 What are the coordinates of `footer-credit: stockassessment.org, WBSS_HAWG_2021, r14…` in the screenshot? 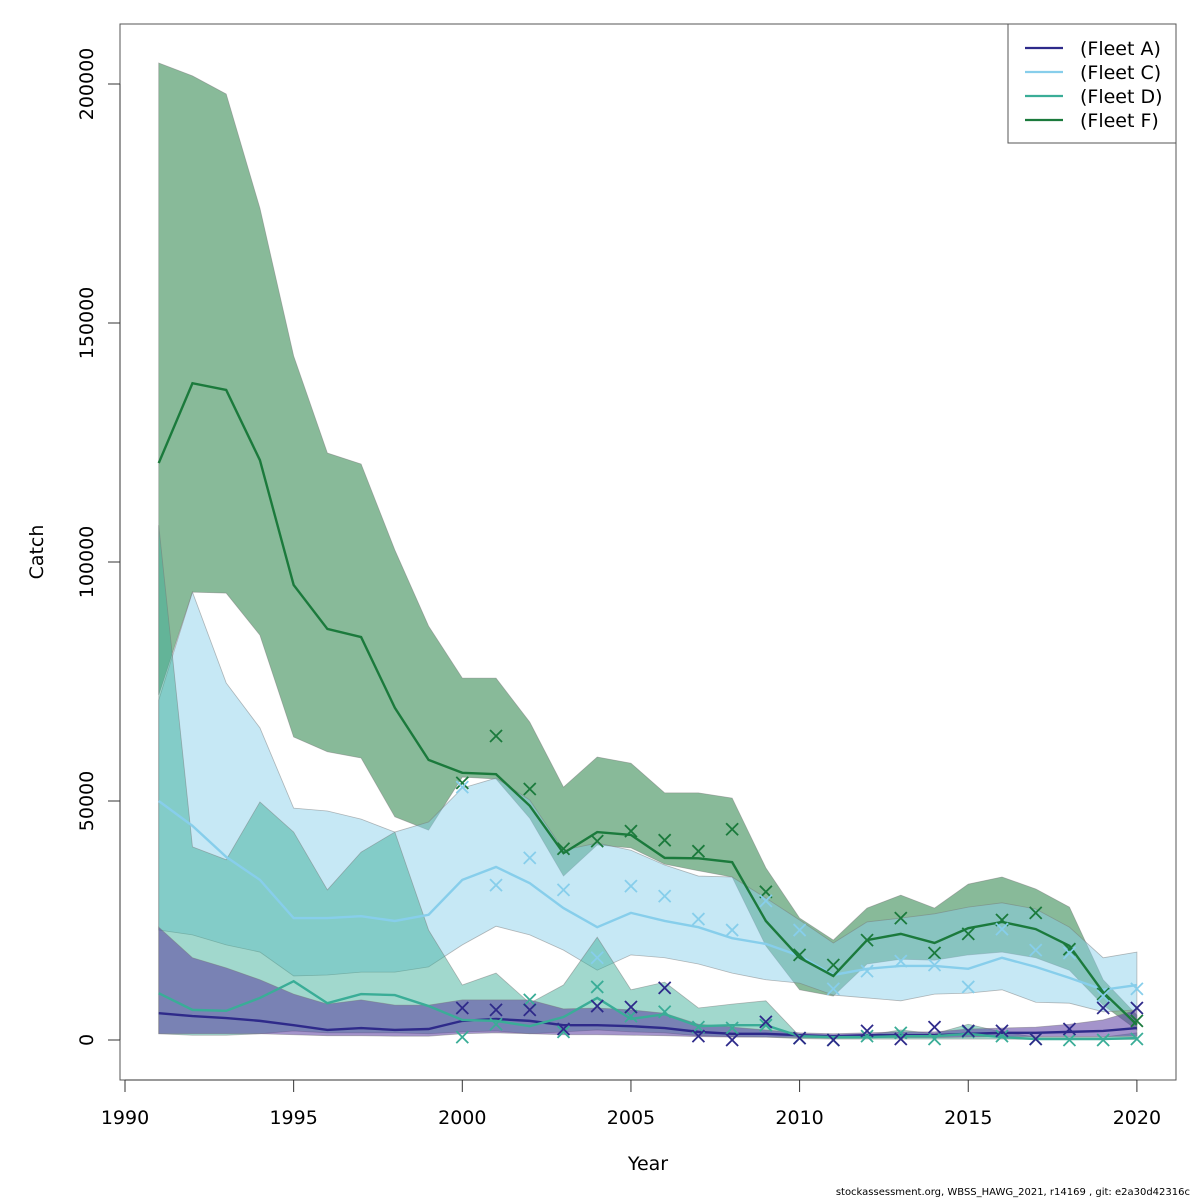 It's located at (1012, 1192).